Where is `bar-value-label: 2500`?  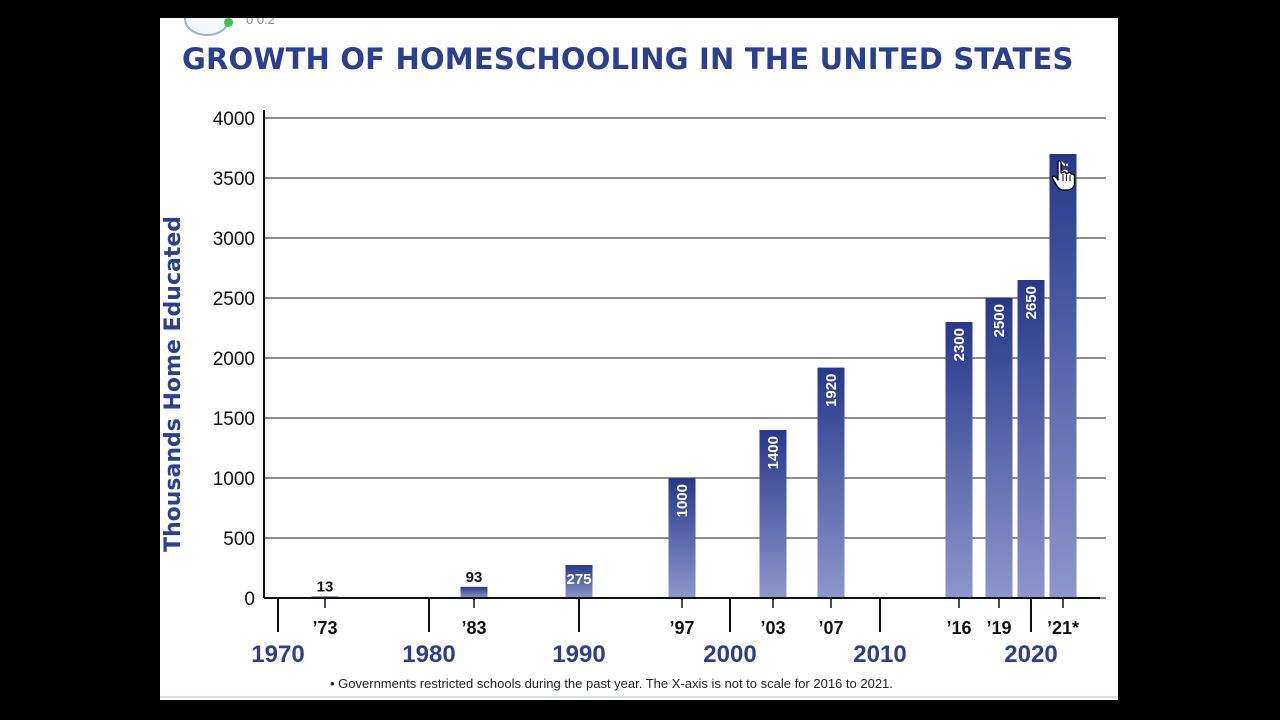 bar-value-label: 2500 is located at coordinates (999, 320).